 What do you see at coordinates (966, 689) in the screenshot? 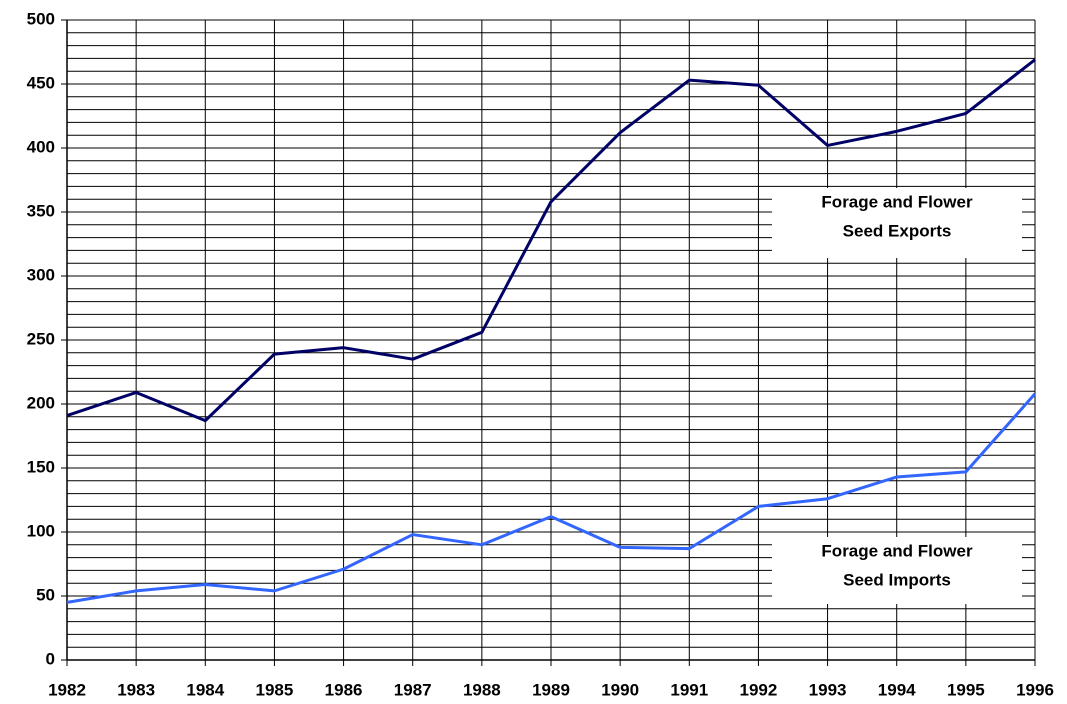
I see `x-tick-label: 1995` at bounding box center [966, 689].